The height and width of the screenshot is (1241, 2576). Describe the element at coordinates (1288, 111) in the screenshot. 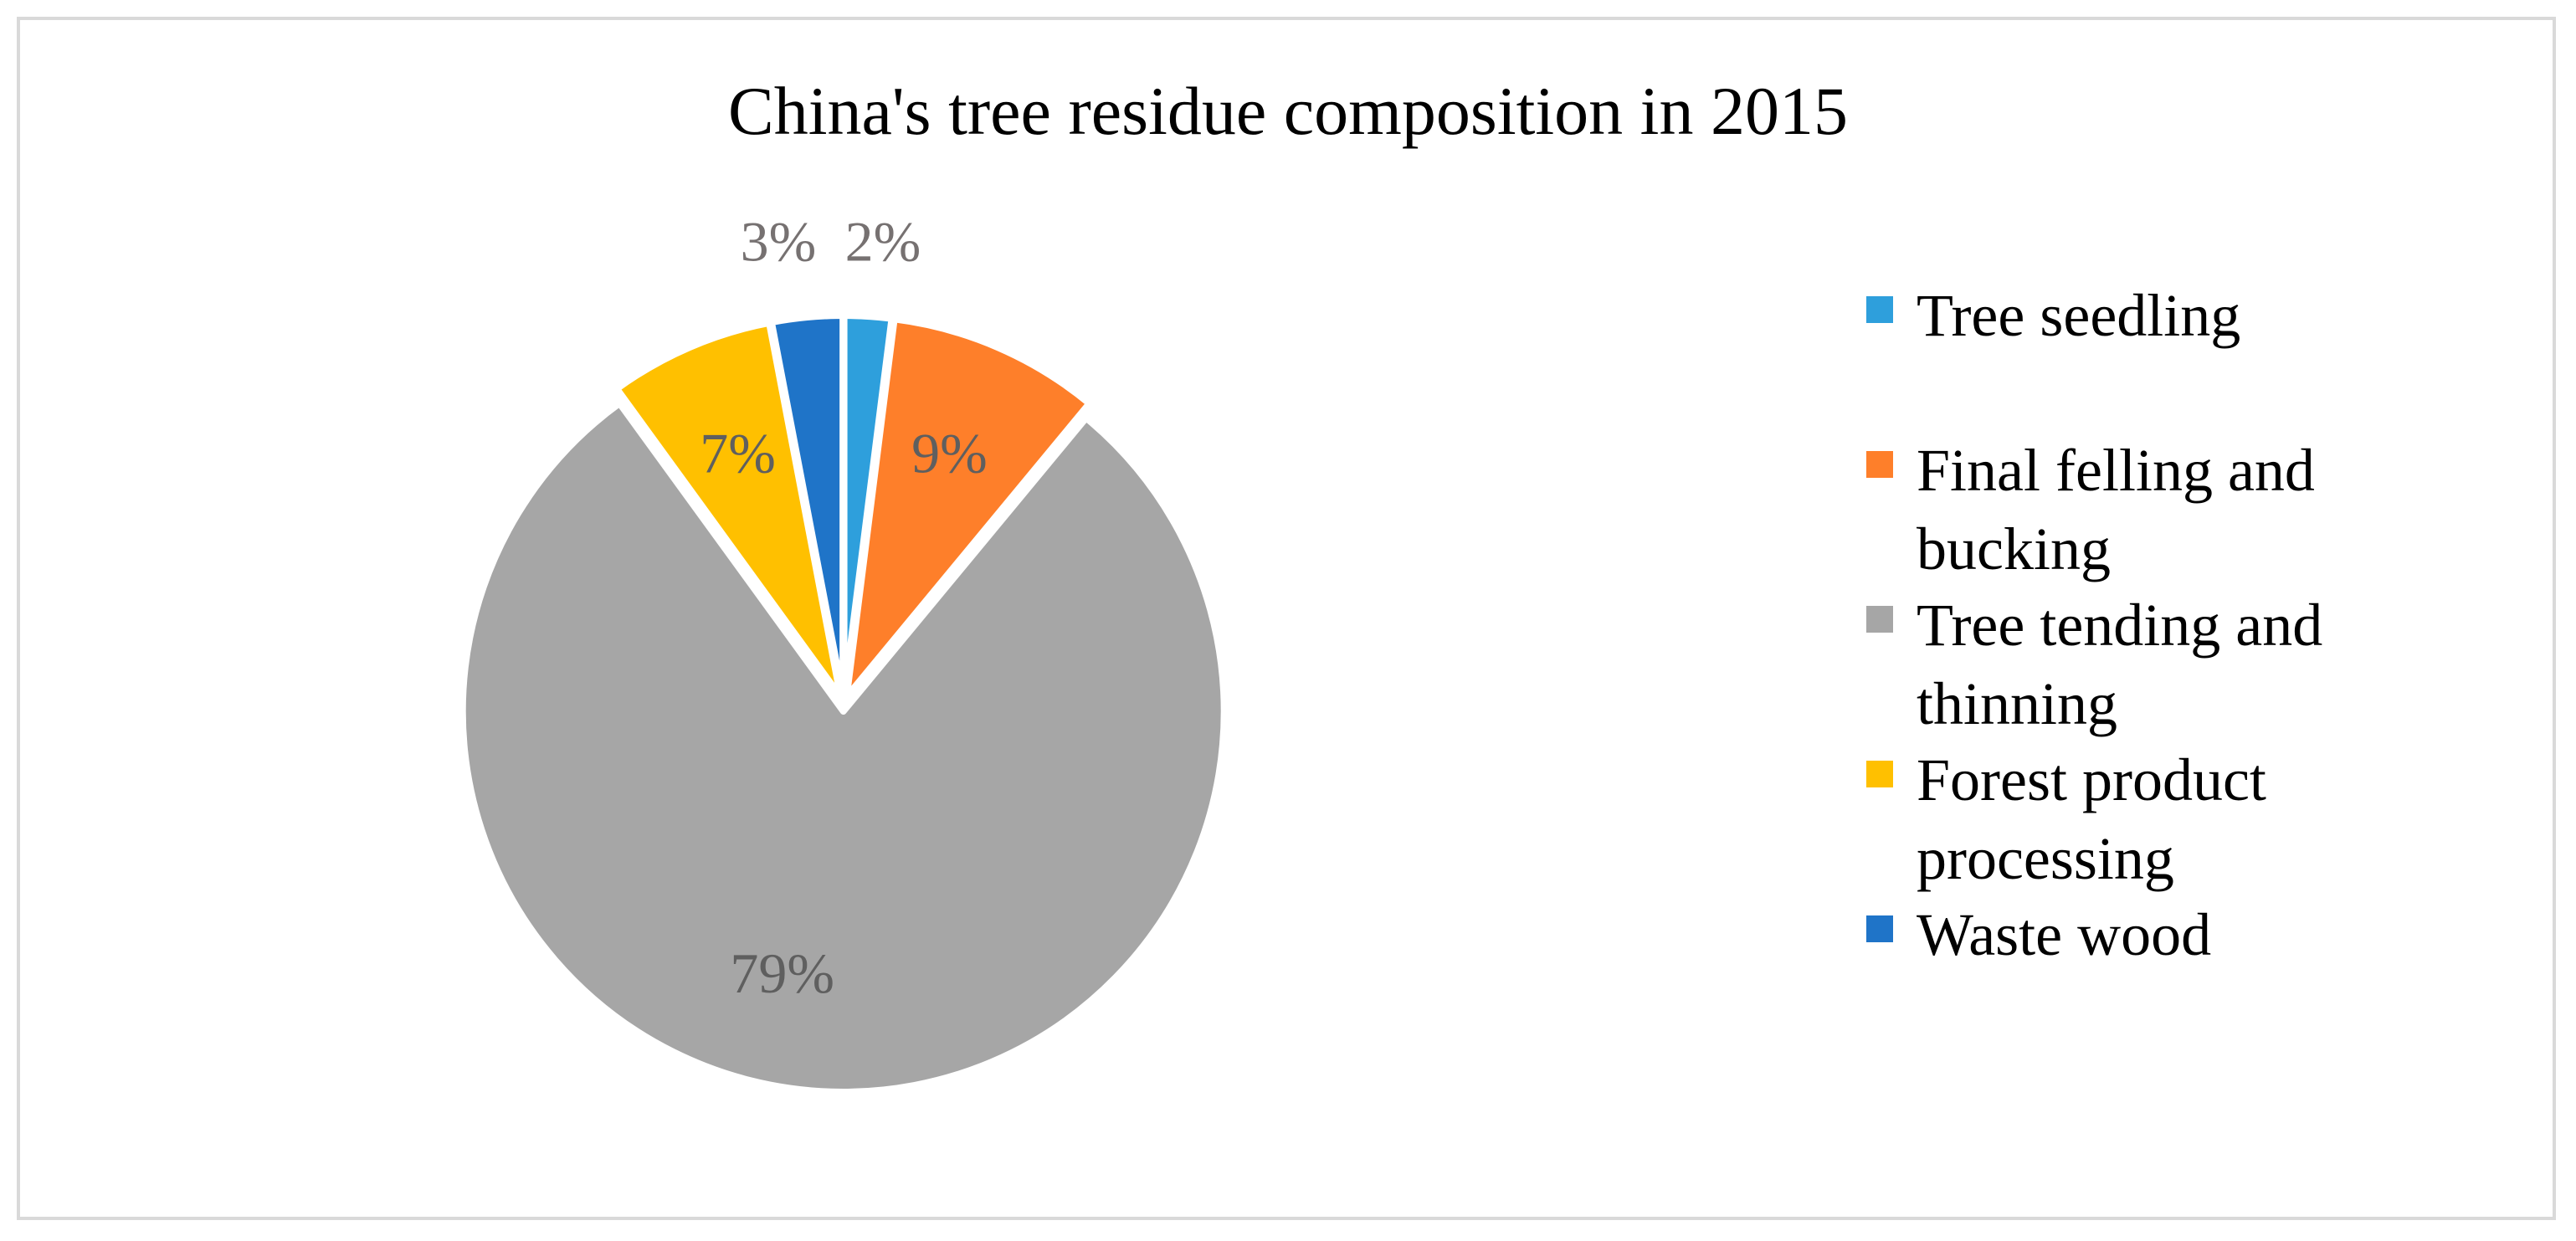

I see `chart-title: China's tree residue composition in 2015` at that location.